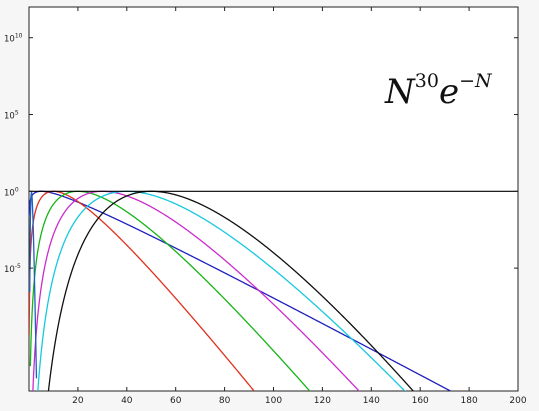  I want to click on x-tick-label: 100, so click(273, 401).